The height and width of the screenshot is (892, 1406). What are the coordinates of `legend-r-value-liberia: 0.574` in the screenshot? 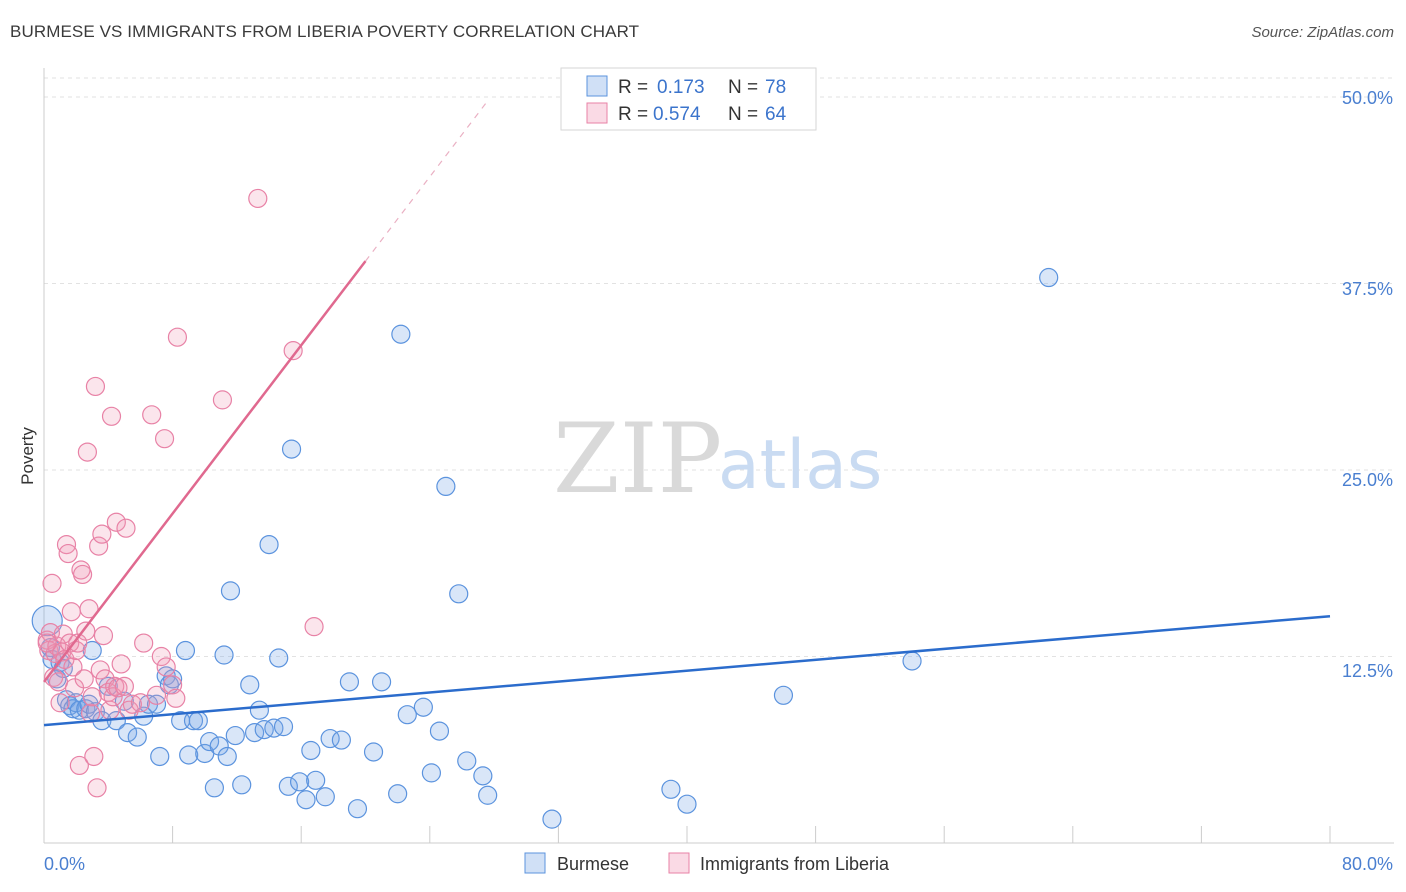 It's located at (677, 114).